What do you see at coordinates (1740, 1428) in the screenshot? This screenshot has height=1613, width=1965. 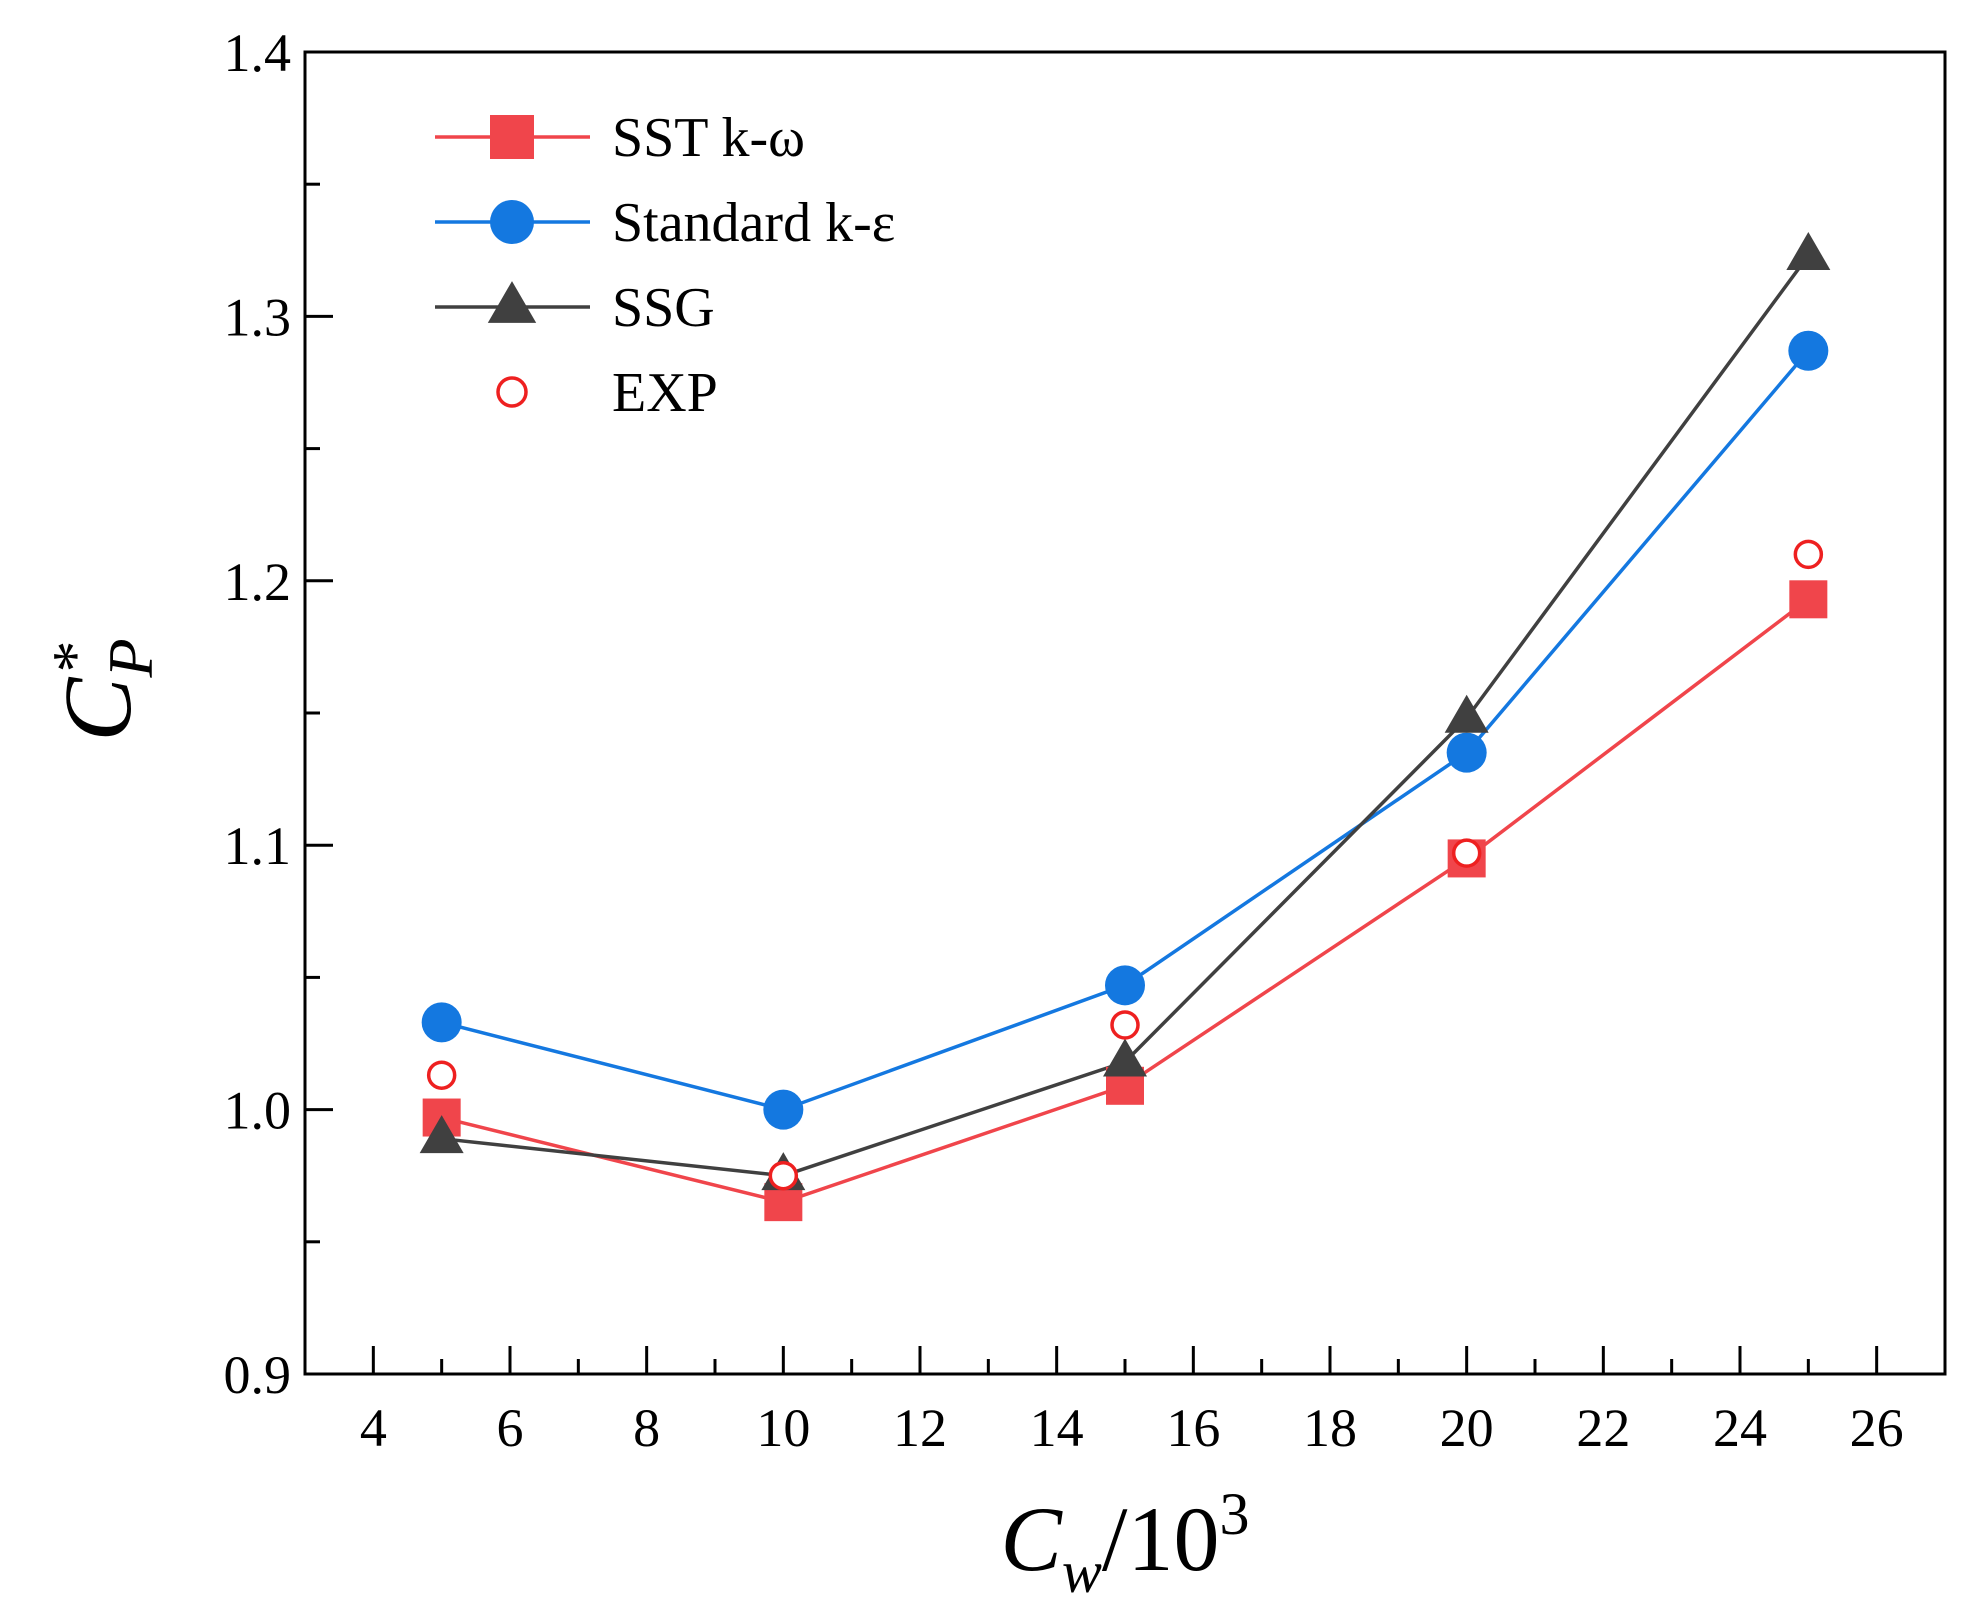 I see `x-tick-label-24: 24` at bounding box center [1740, 1428].